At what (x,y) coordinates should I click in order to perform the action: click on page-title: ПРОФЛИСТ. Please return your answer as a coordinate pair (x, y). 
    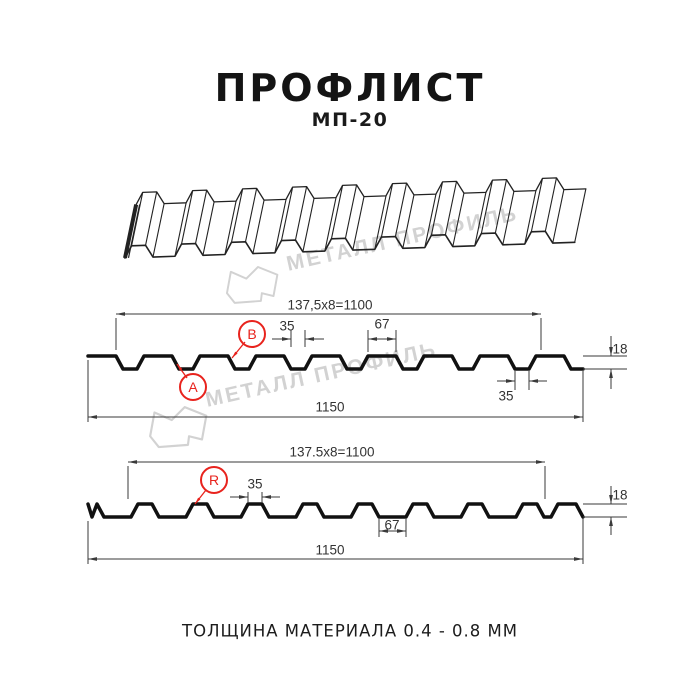
    Looking at the image, I should click on (350, 88).